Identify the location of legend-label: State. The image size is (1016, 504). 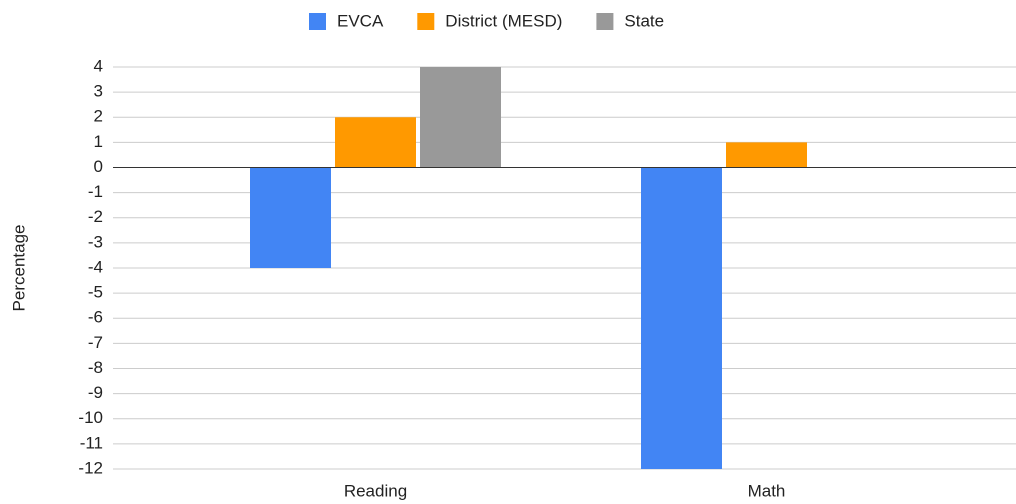
(644, 20).